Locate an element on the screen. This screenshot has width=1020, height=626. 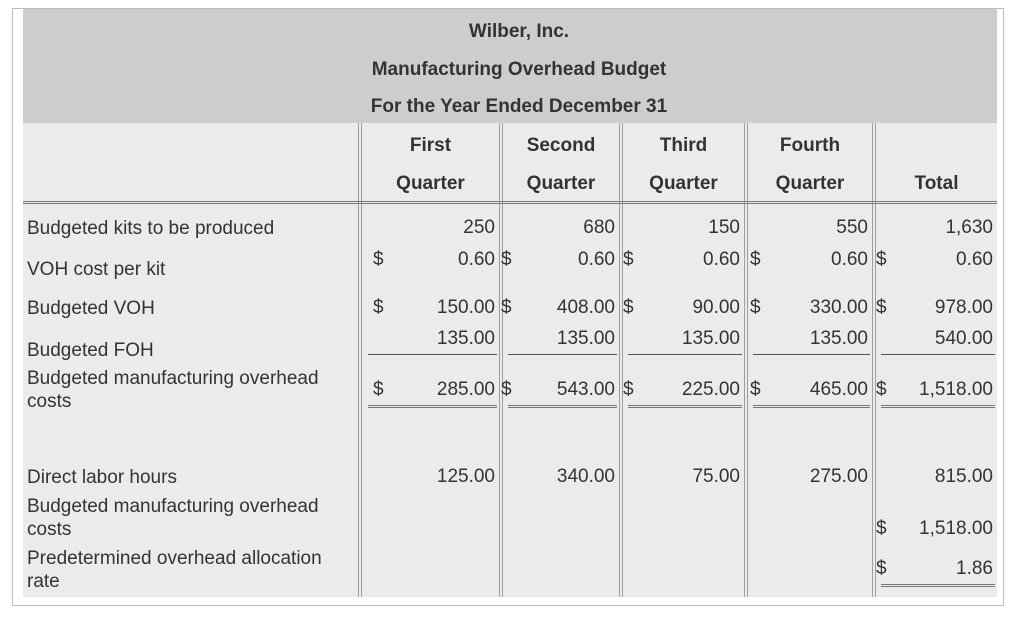
col-header-q2-bottom: Quarter is located at coordinates (561, 183).